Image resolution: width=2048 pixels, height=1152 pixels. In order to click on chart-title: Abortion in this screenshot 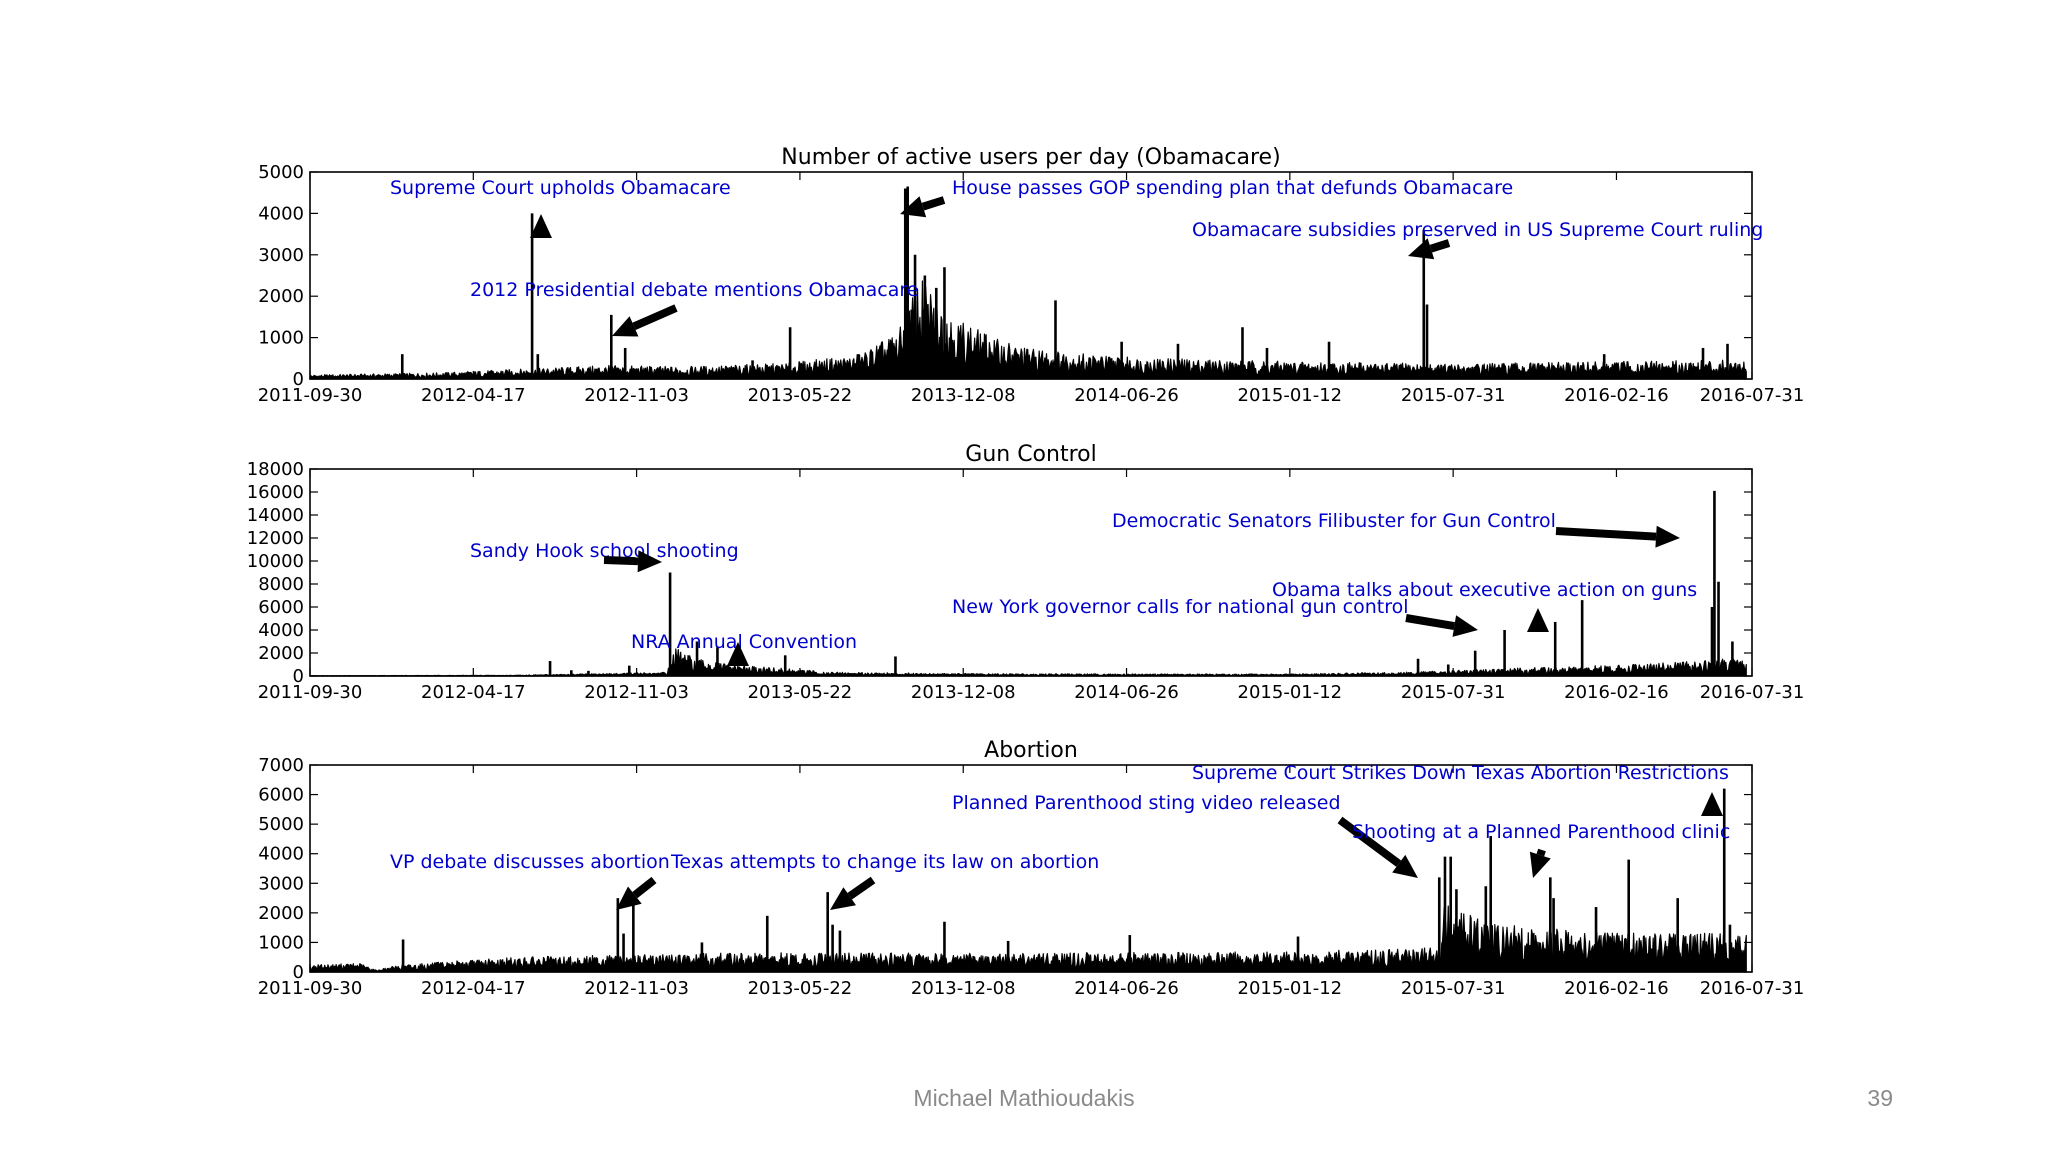, I will do `click(1031, 750)`.